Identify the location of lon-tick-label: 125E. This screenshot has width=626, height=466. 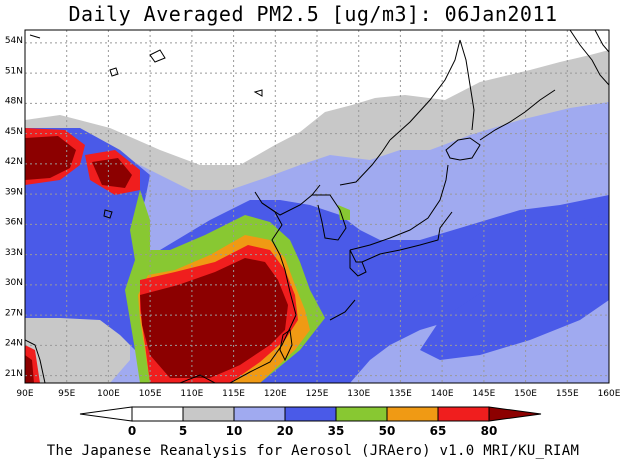
(317, 394).